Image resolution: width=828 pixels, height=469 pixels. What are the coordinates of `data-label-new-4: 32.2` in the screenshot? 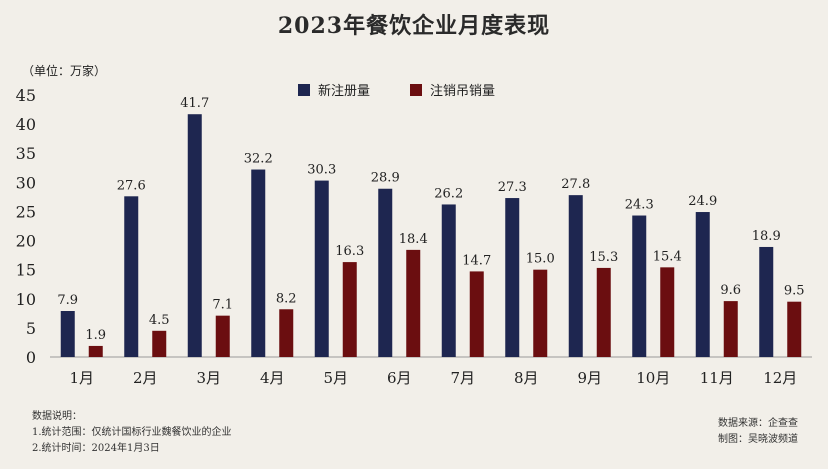 It's located at (258, 159).